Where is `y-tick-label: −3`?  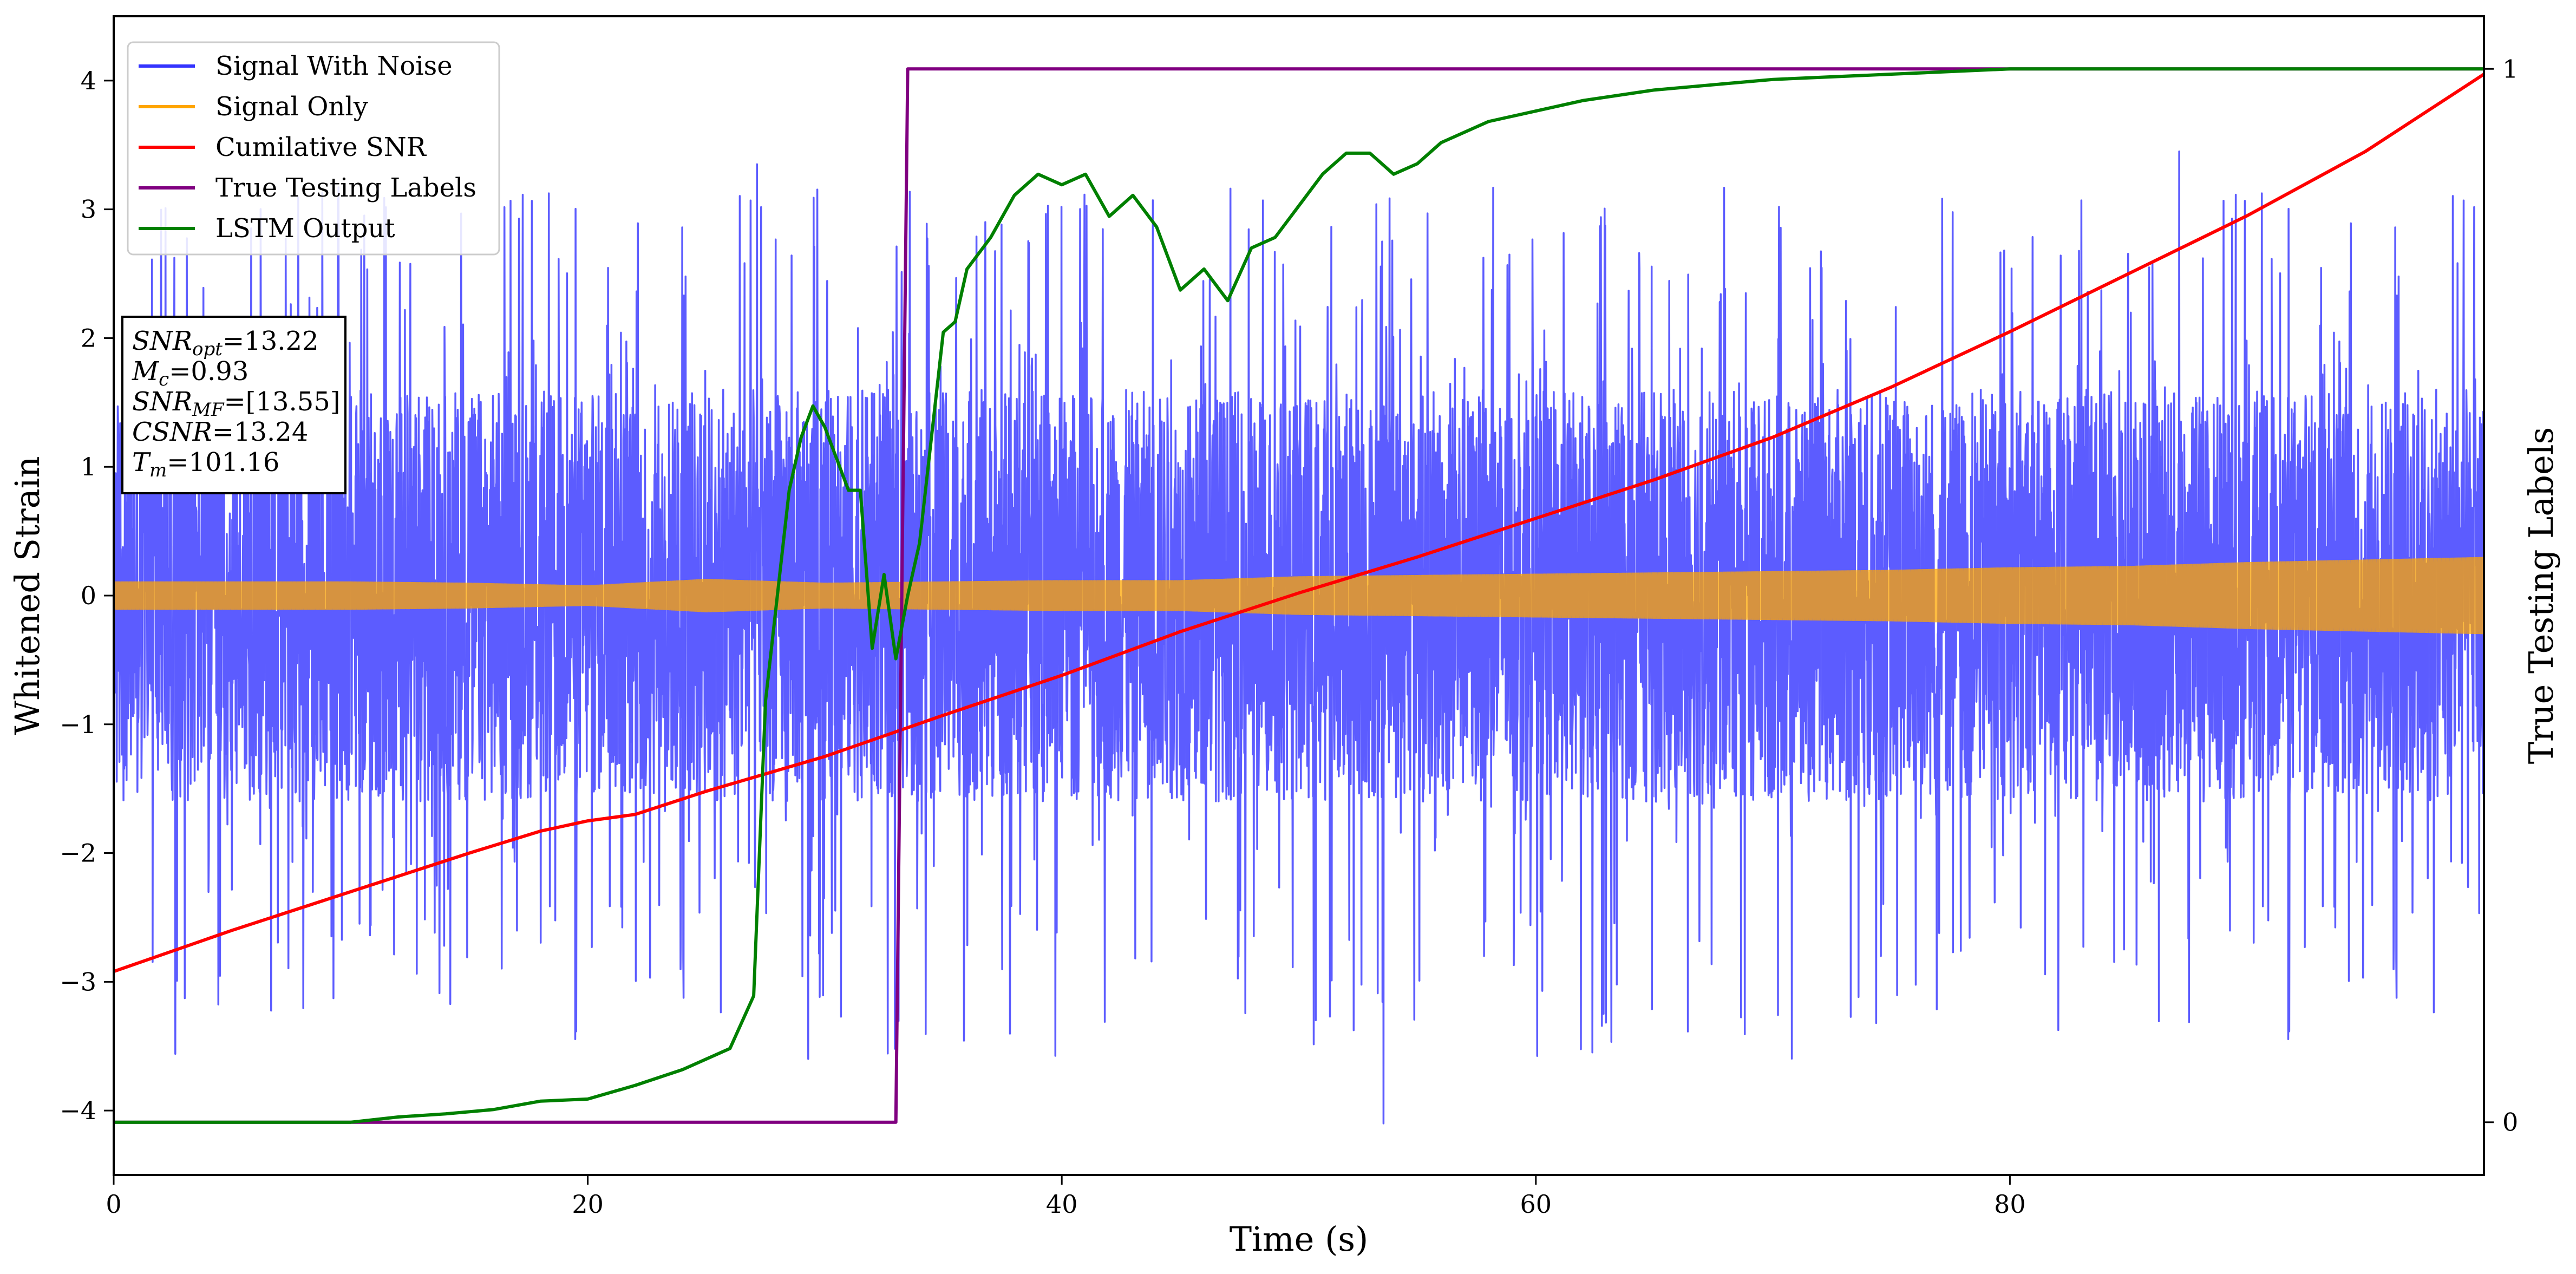 y-tick-label: −3 is located at coordinates (78, 981).